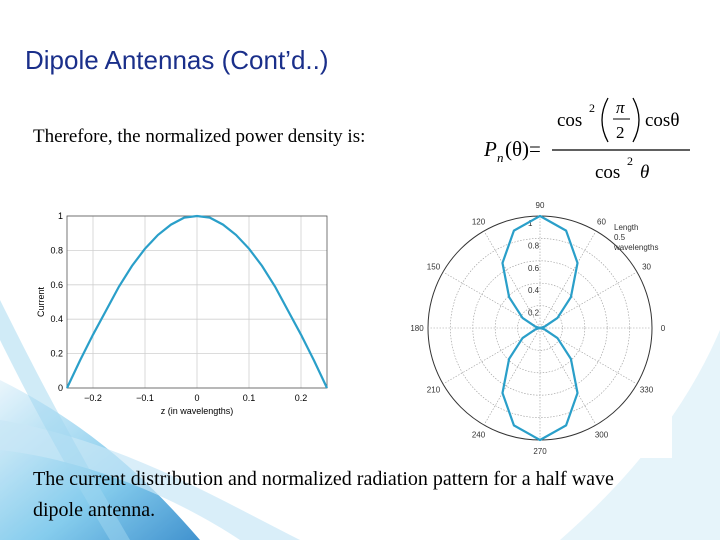 The image size is (720, 540). Describe the element at coordinates (500, 157) in the screenshot. I see `formula-part: n` at that location.